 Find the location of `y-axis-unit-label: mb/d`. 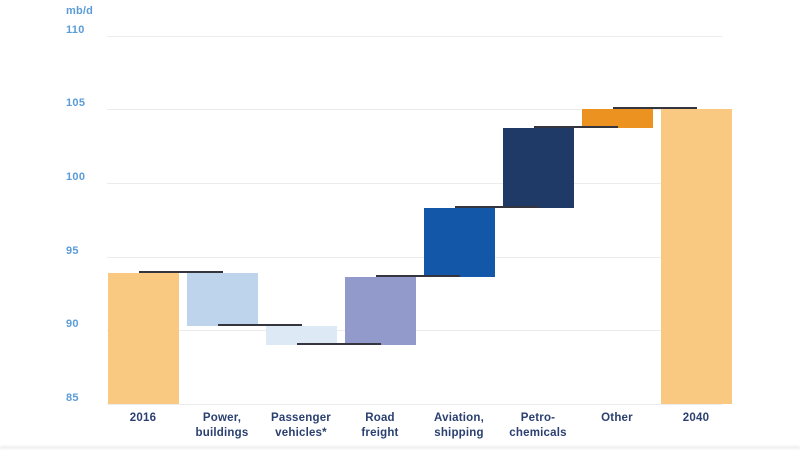

y-axis-unit-label: mb/d is located at coordinates (80, 11).